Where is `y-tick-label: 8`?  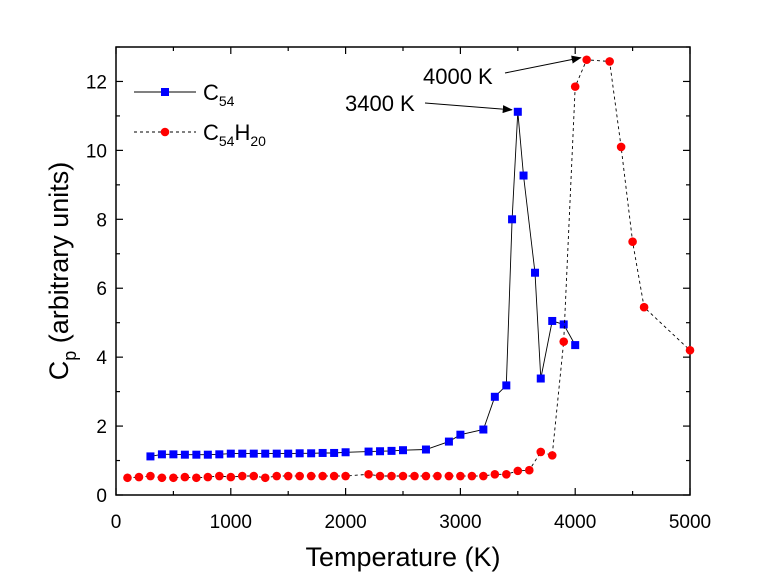
y-tick-label: 8 is located at coordinates (101, 220).